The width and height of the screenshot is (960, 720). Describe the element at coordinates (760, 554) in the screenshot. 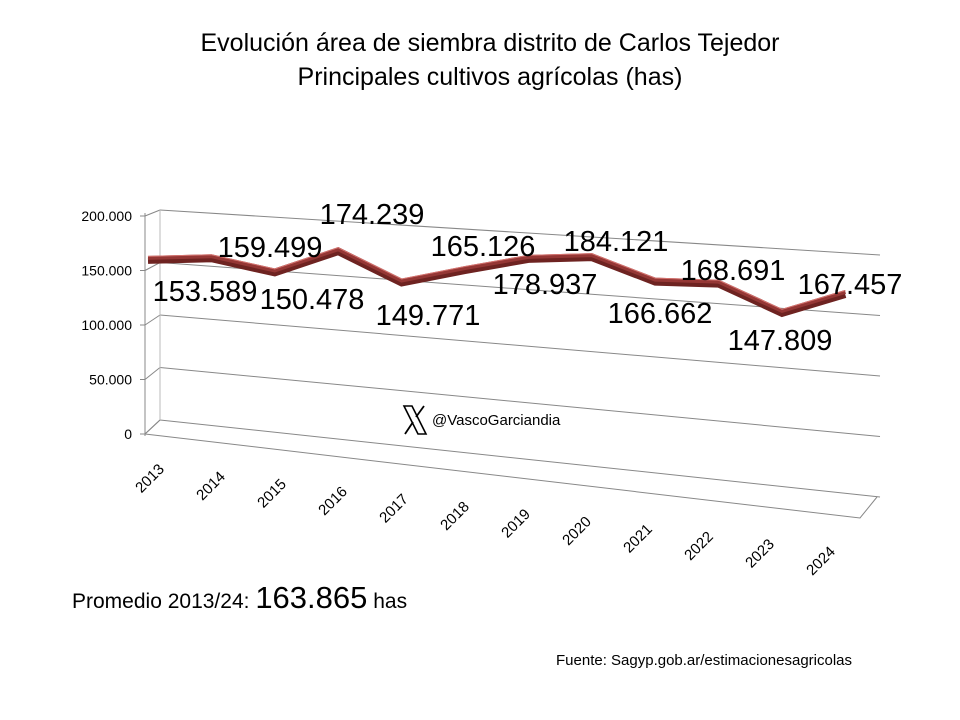

I see `x-tick-label: 2023` at that location.